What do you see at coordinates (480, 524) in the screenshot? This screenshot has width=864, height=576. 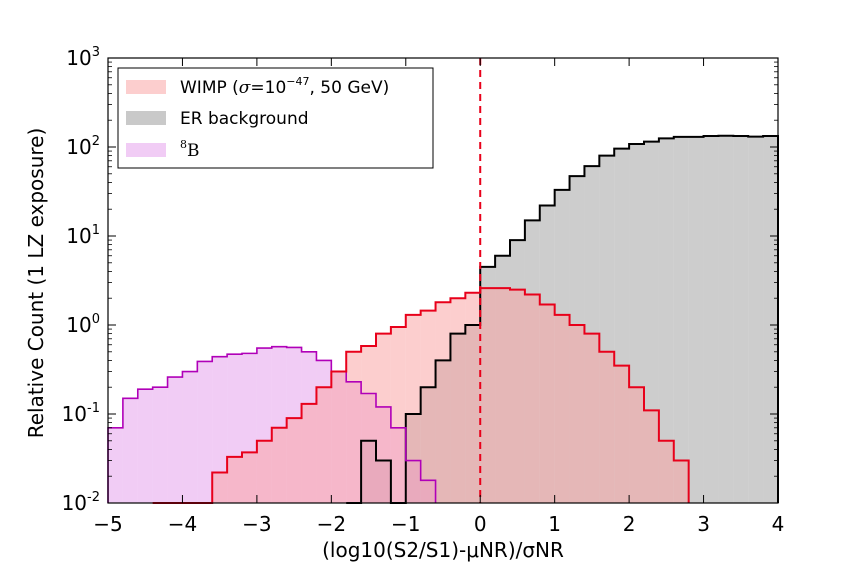 I see `x-tick-label: 0` at bounding box center [480, 524].